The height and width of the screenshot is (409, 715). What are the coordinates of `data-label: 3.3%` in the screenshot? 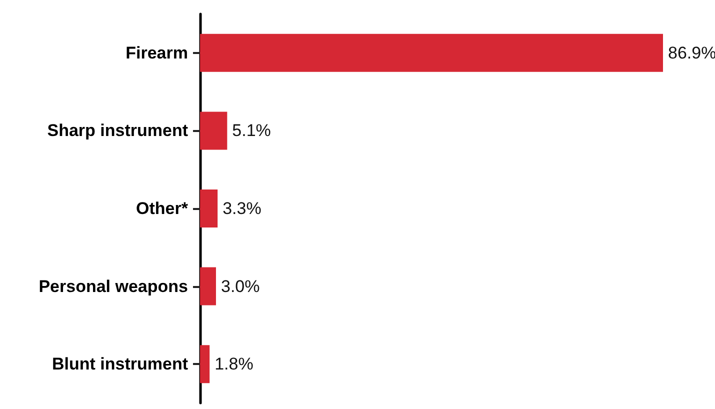 It's located at (242, 208).